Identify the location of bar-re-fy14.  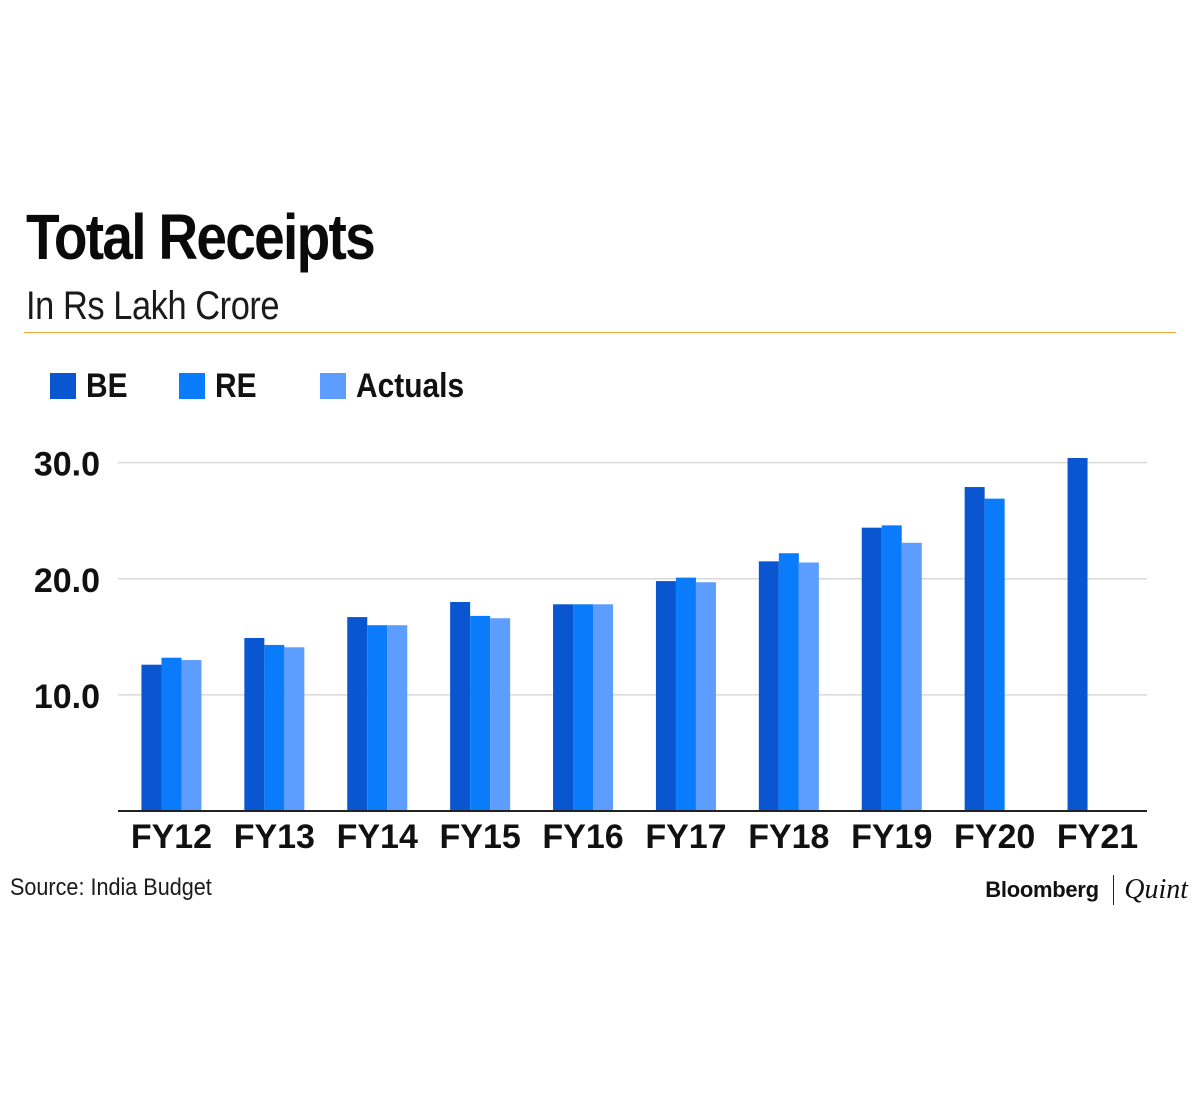
(377, 718).